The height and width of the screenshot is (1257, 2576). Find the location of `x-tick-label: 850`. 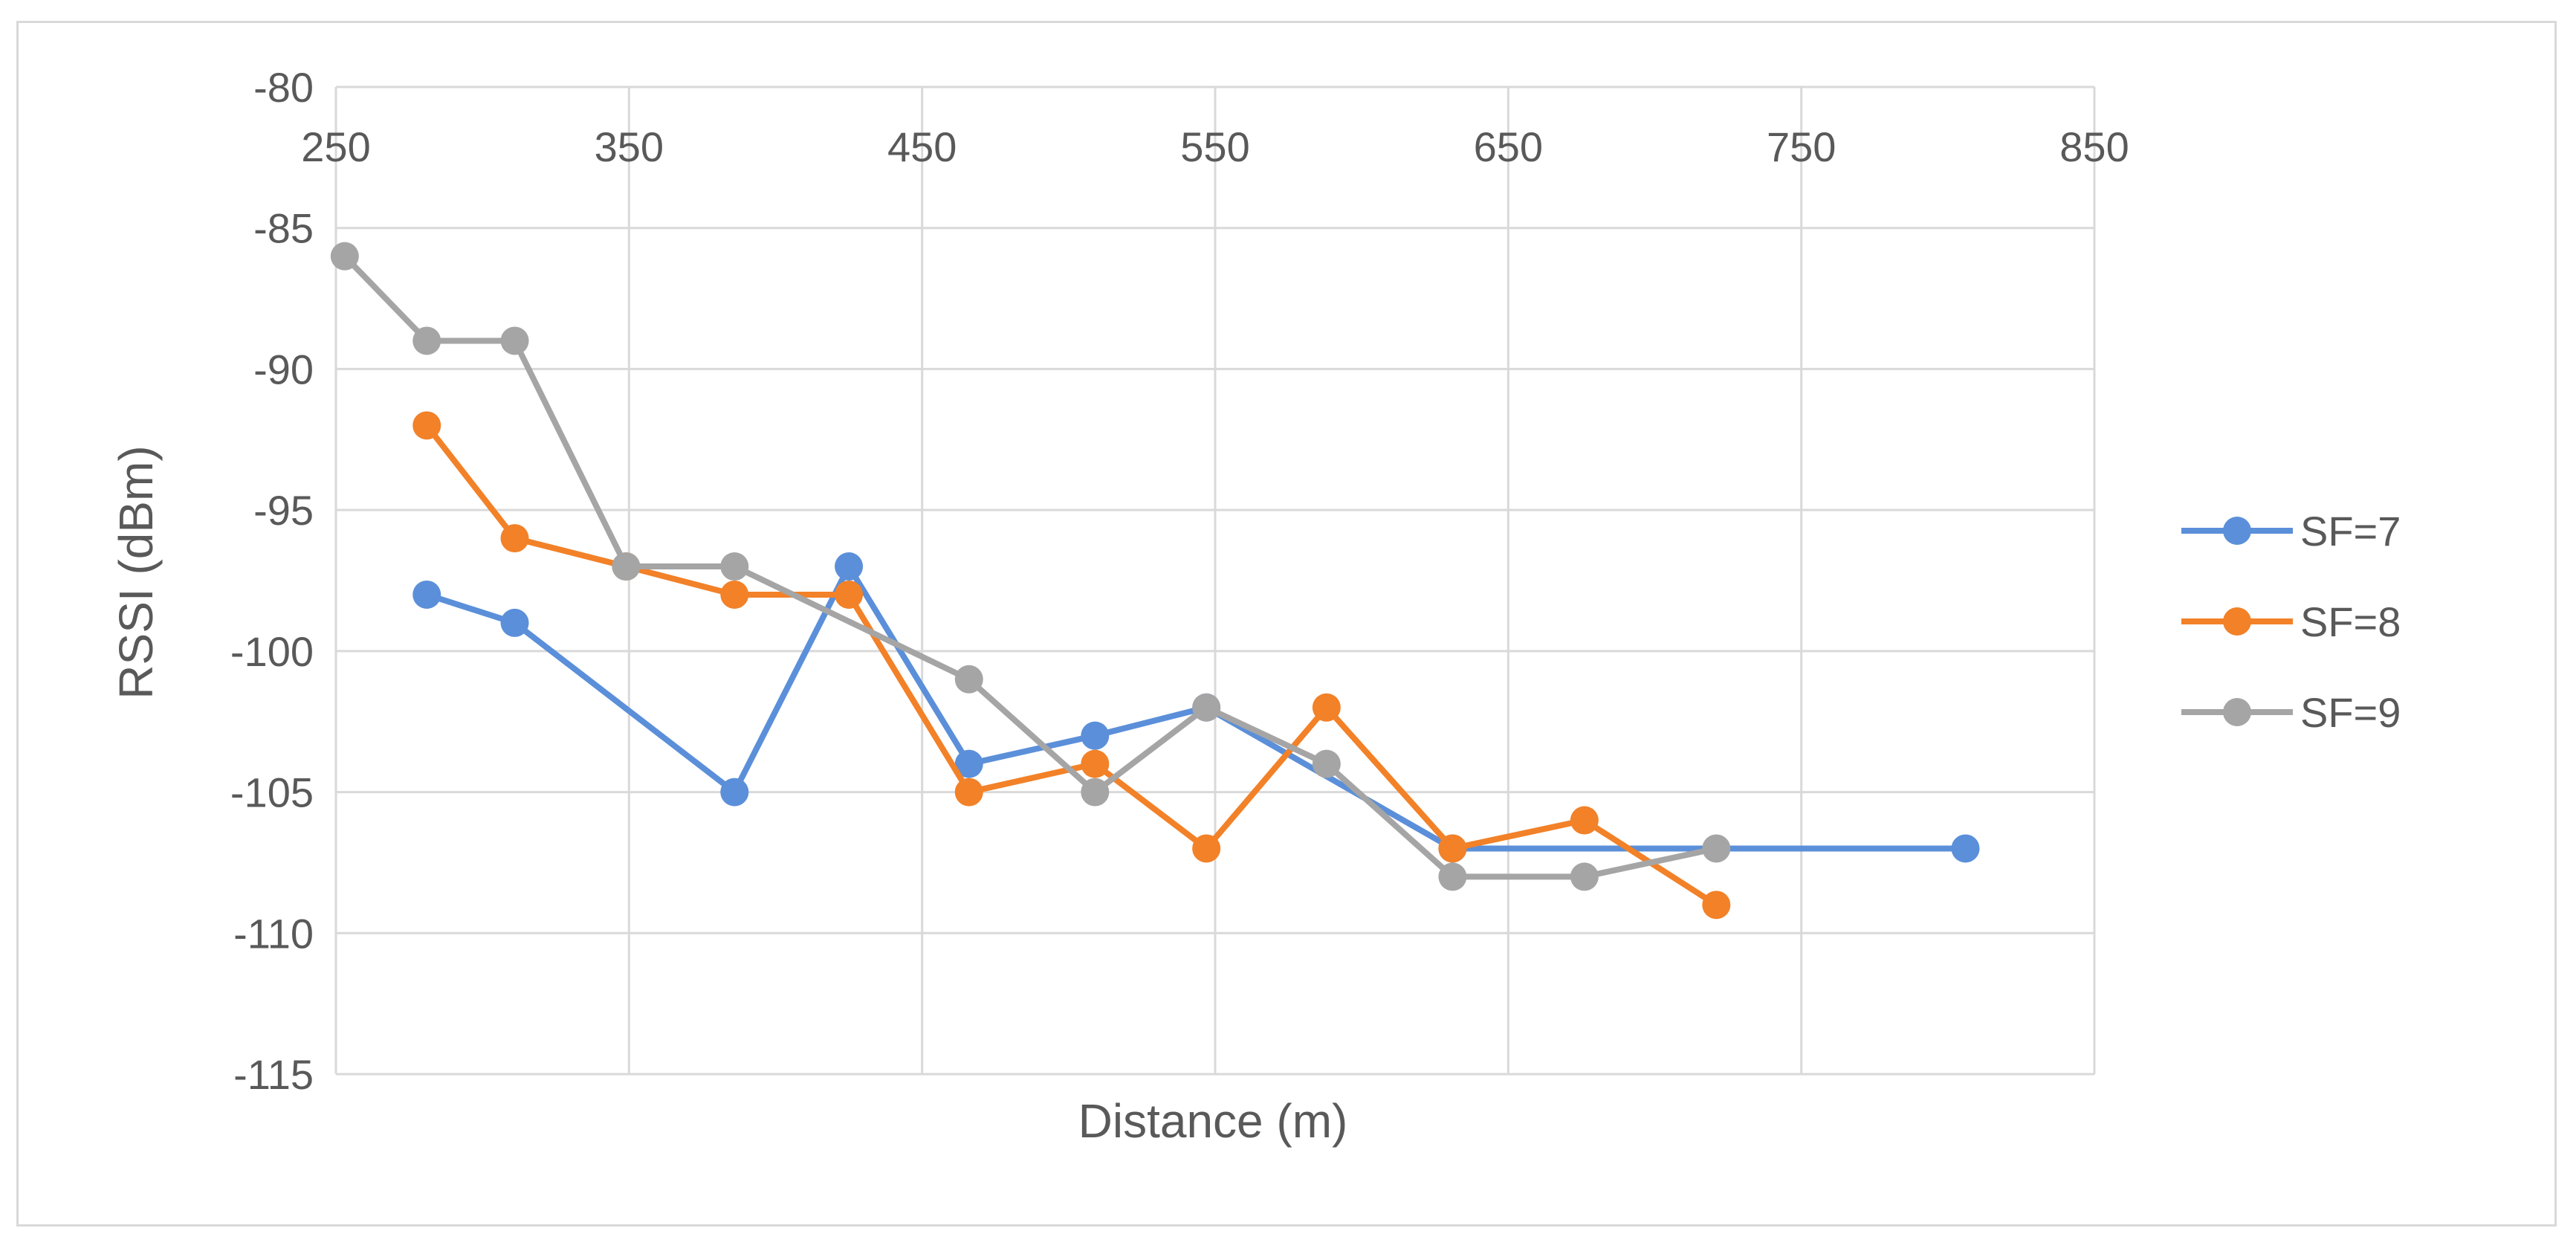

x-tick-label: 850 is located at coordinates (2094, 146).